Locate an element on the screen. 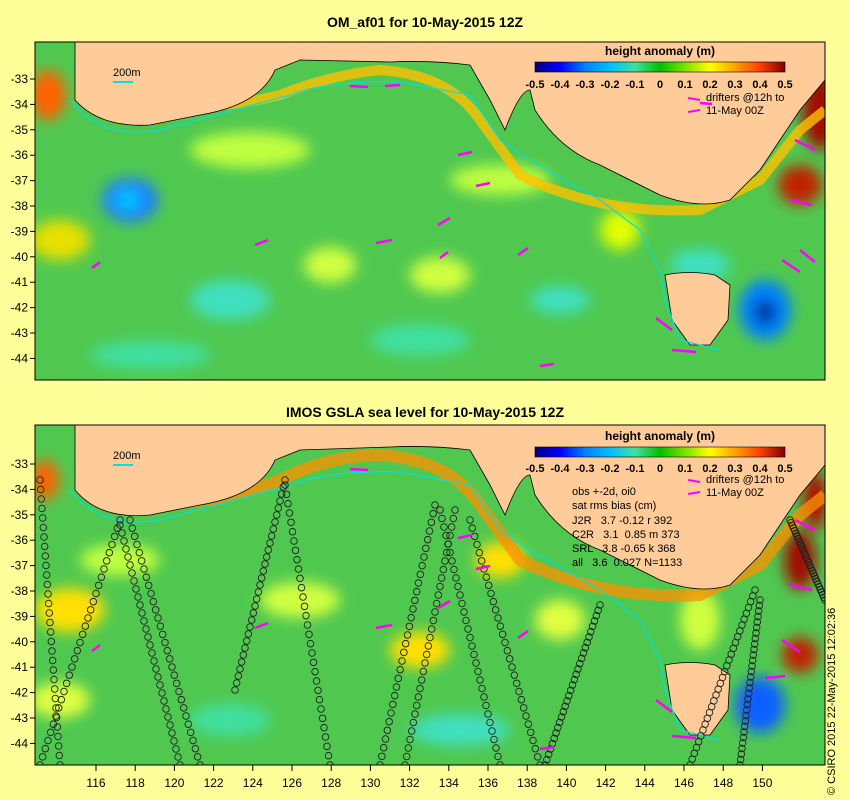 The width and height of the screenshot is (850, 800). ytick-label: -37 is located at coordinates (20, 181).